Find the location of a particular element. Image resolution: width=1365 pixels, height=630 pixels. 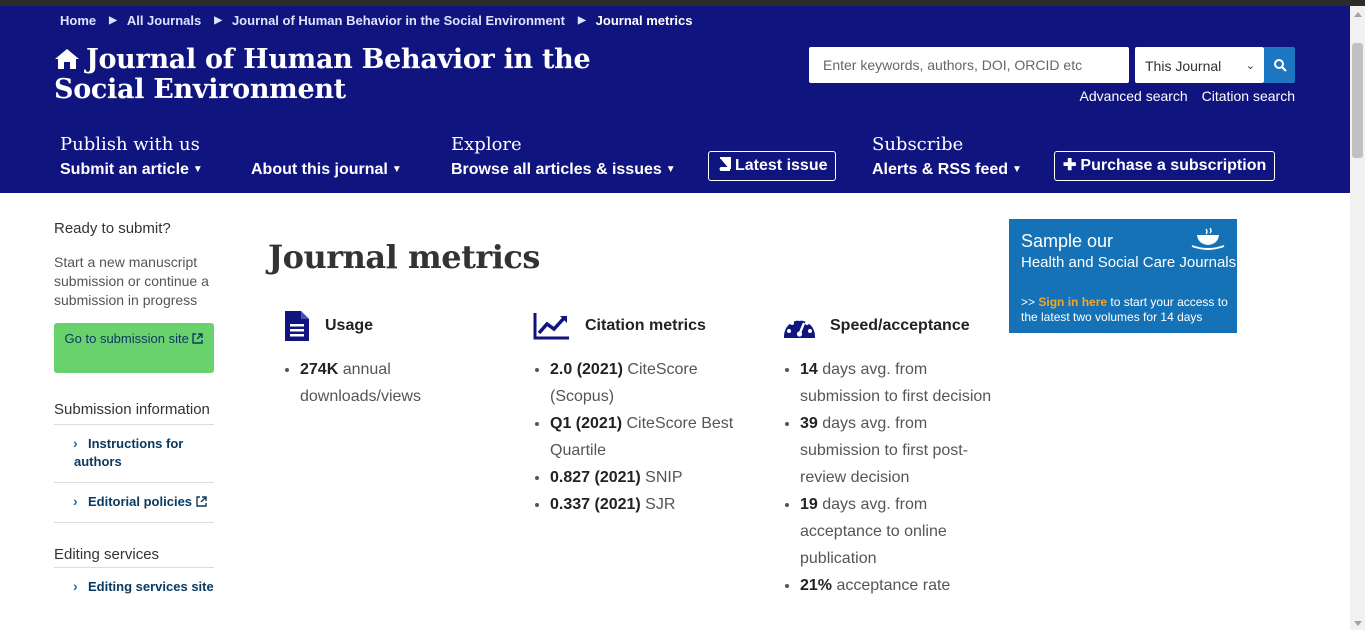

search-links: Advanced search Citation search is located at coordinates (1182, 96).